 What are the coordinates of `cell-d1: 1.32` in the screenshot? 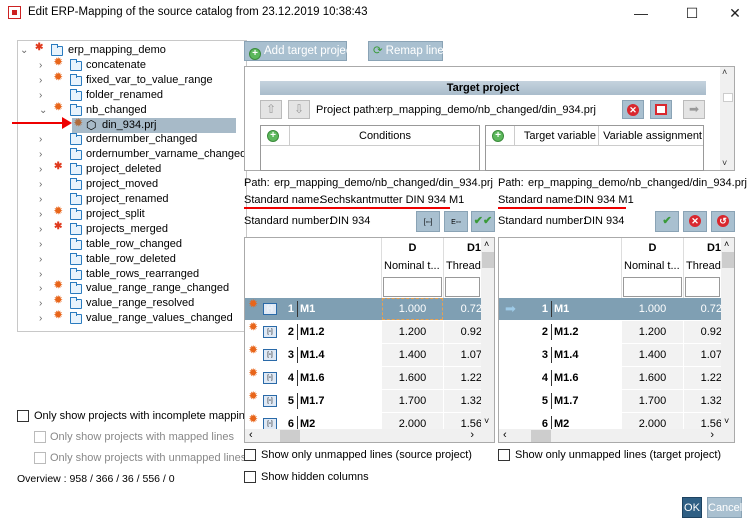 It's located at (703, 401).